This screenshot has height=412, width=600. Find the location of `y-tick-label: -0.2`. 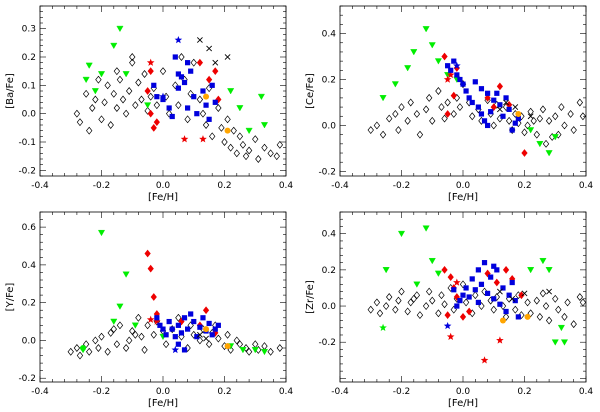

y-tick-label: -0.2 is located at coordinates (327, 343).